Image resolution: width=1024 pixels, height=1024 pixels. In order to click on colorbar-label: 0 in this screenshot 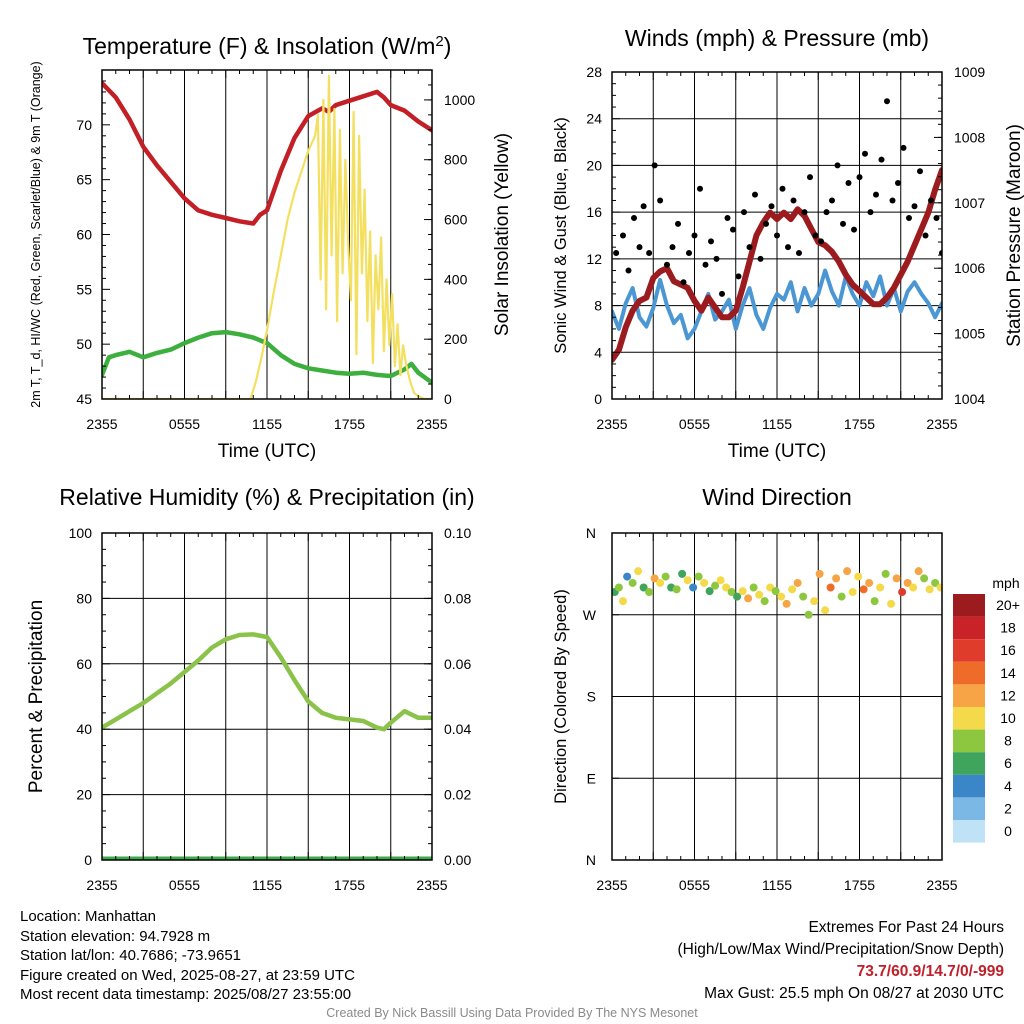, I will do `click(1008, 831)`.